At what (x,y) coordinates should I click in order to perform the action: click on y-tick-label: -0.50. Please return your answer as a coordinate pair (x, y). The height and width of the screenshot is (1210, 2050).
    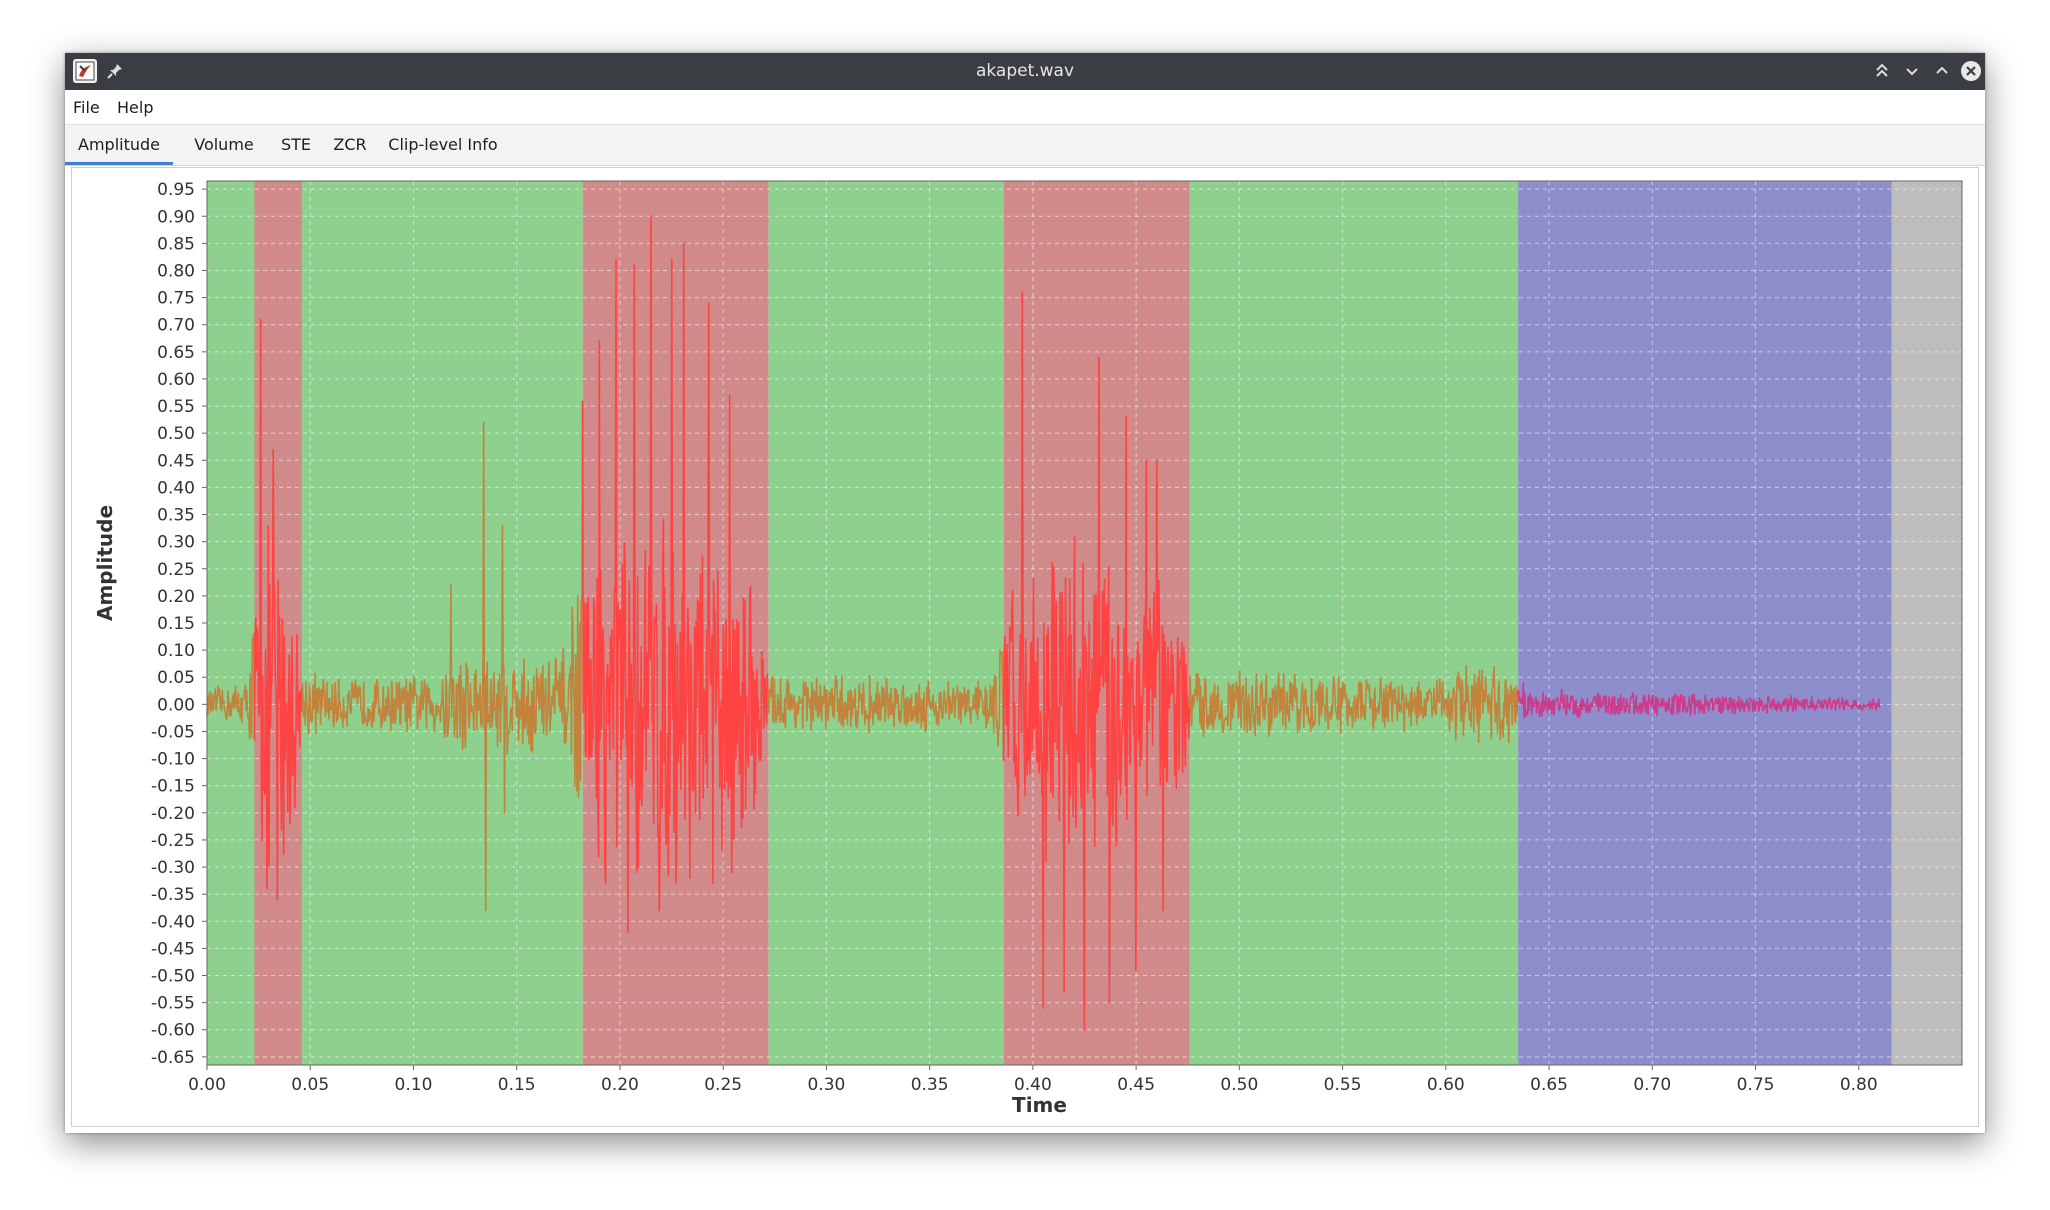
    Looking at the image, I should click on (173, 977).